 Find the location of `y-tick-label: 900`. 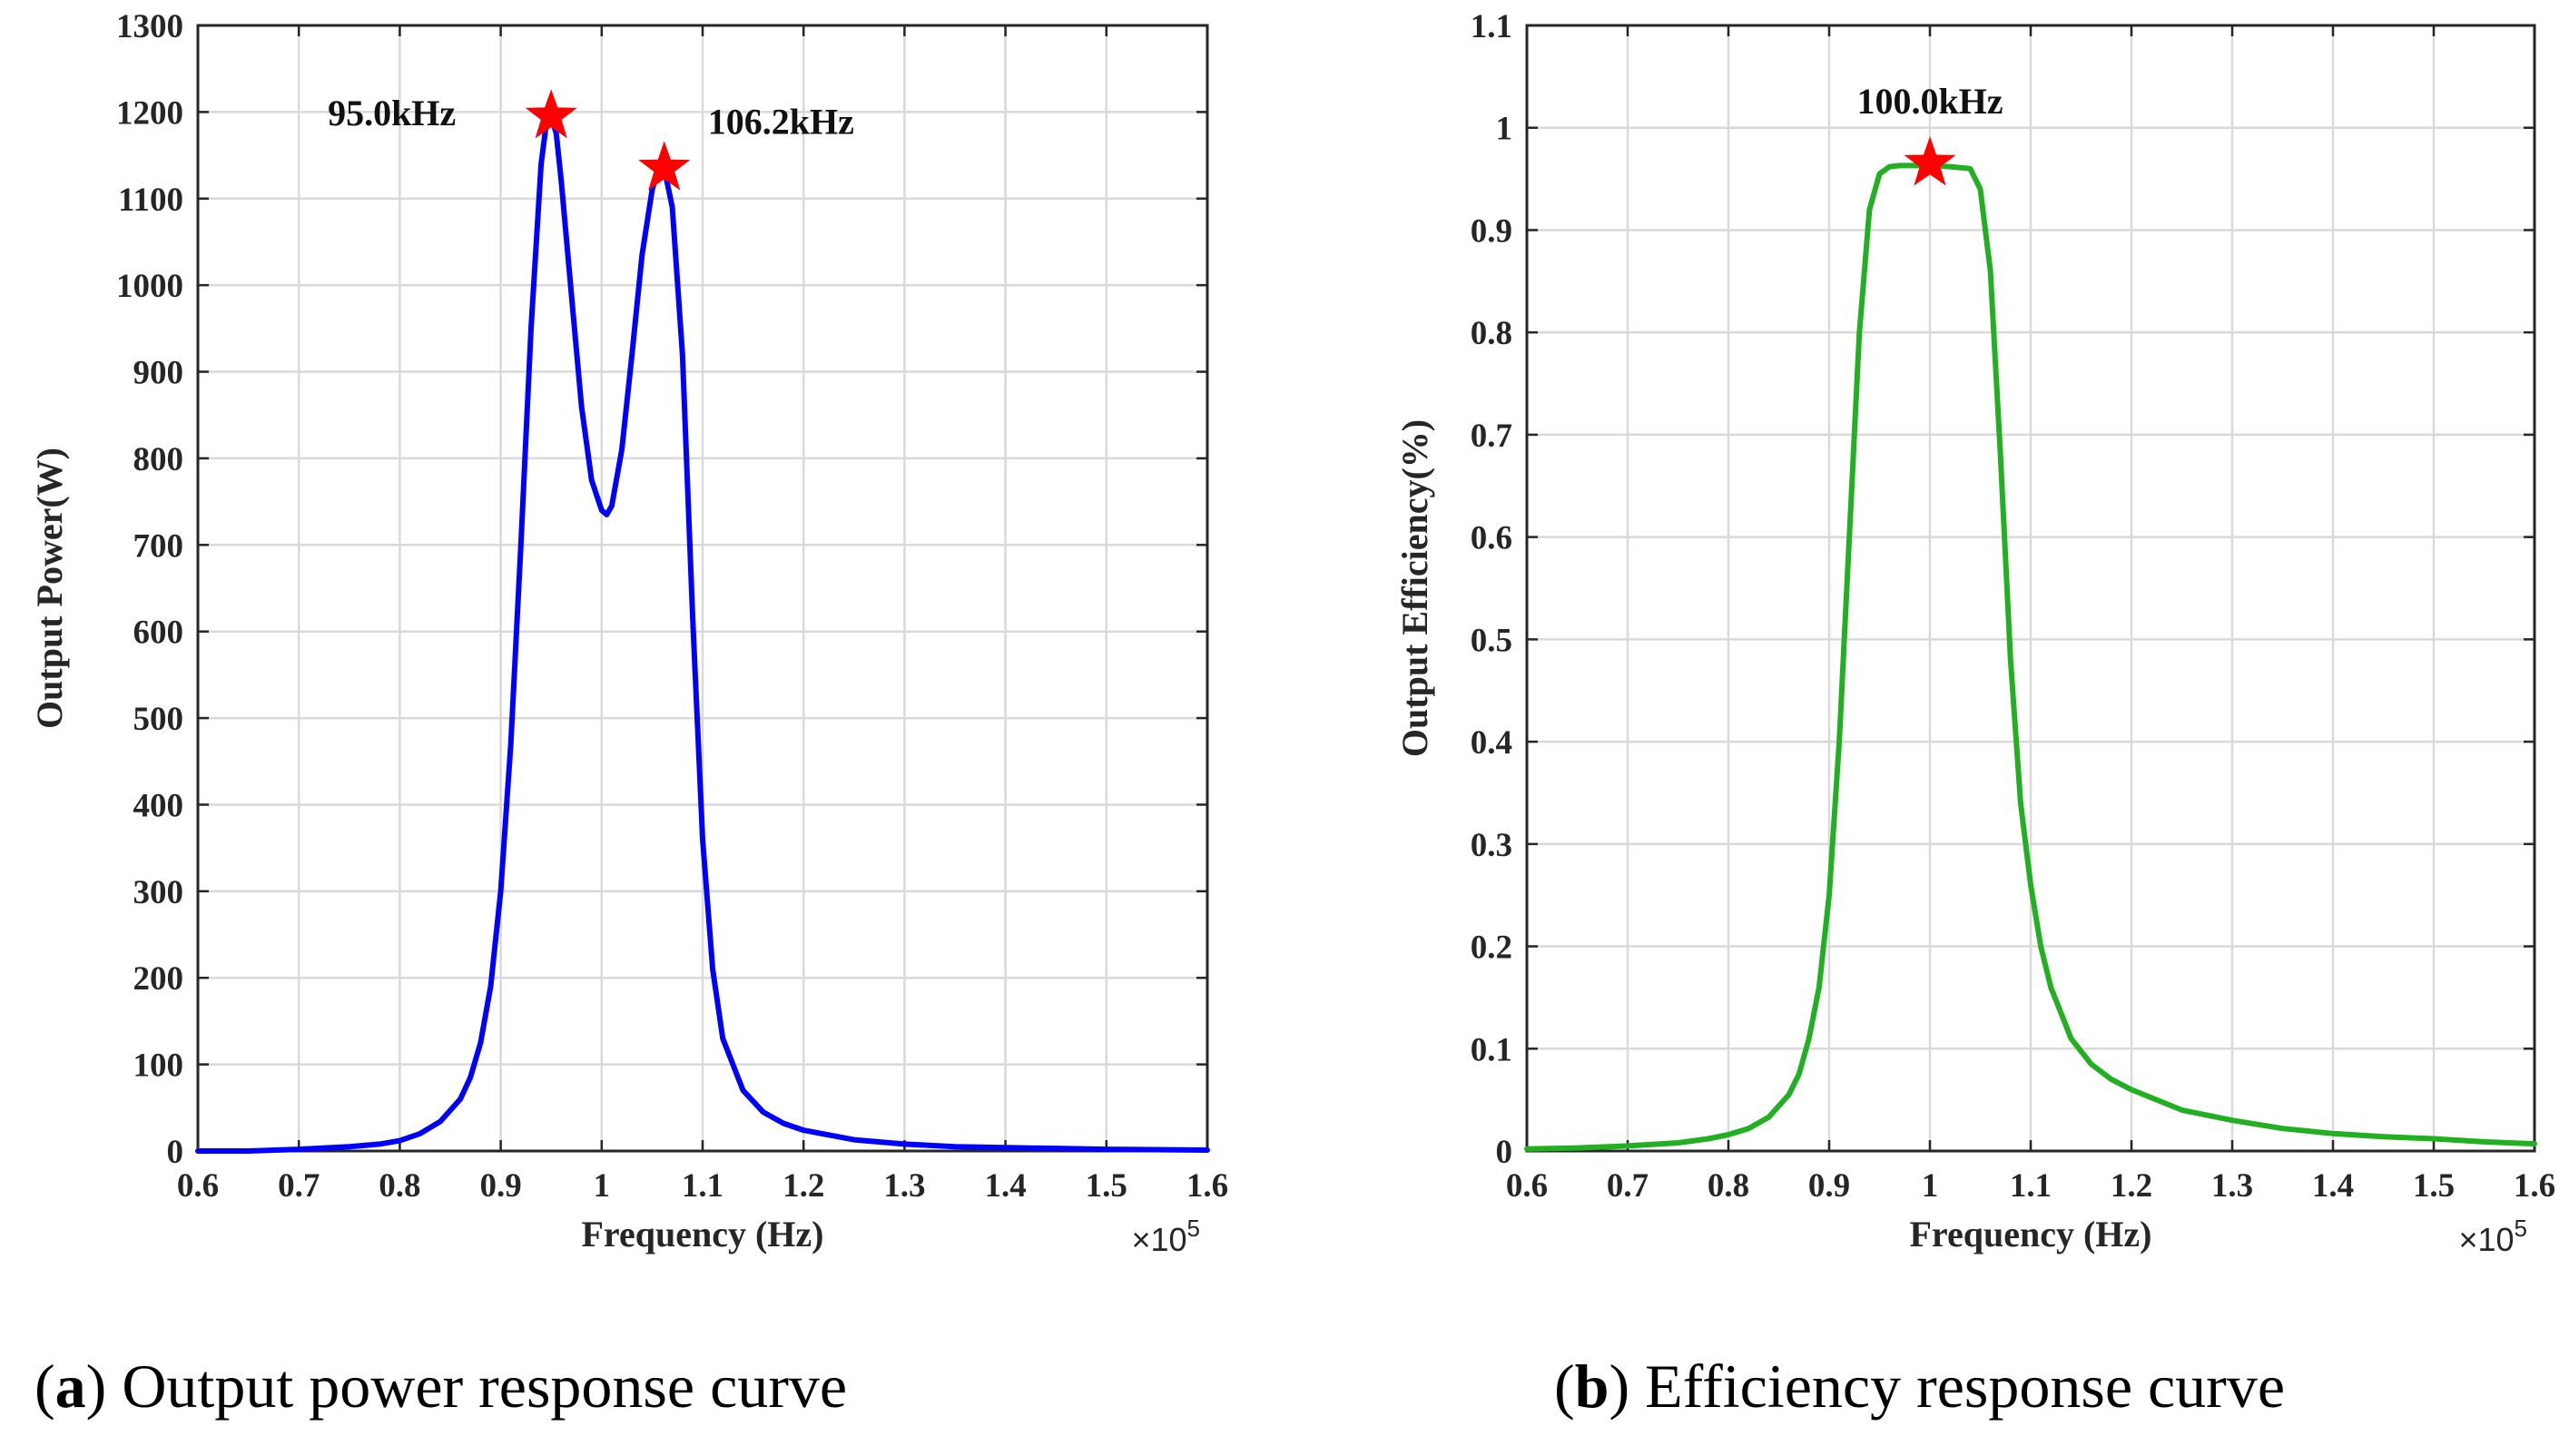

y-tick-label: 900 is located at coordinates (159, 374).